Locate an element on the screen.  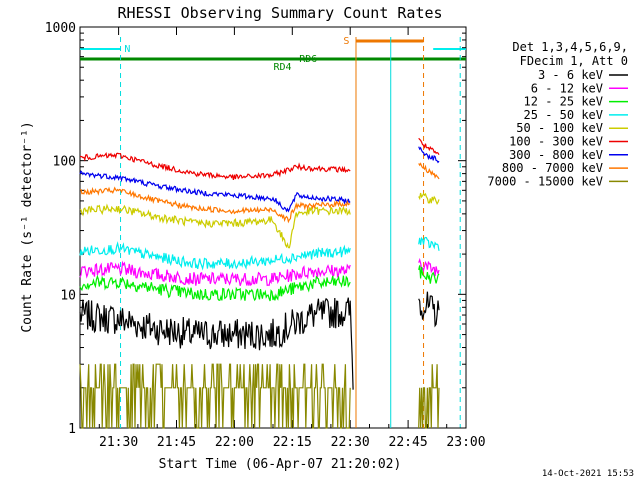
x-tick-label: 23:00 is located at coordinates (465, 442).